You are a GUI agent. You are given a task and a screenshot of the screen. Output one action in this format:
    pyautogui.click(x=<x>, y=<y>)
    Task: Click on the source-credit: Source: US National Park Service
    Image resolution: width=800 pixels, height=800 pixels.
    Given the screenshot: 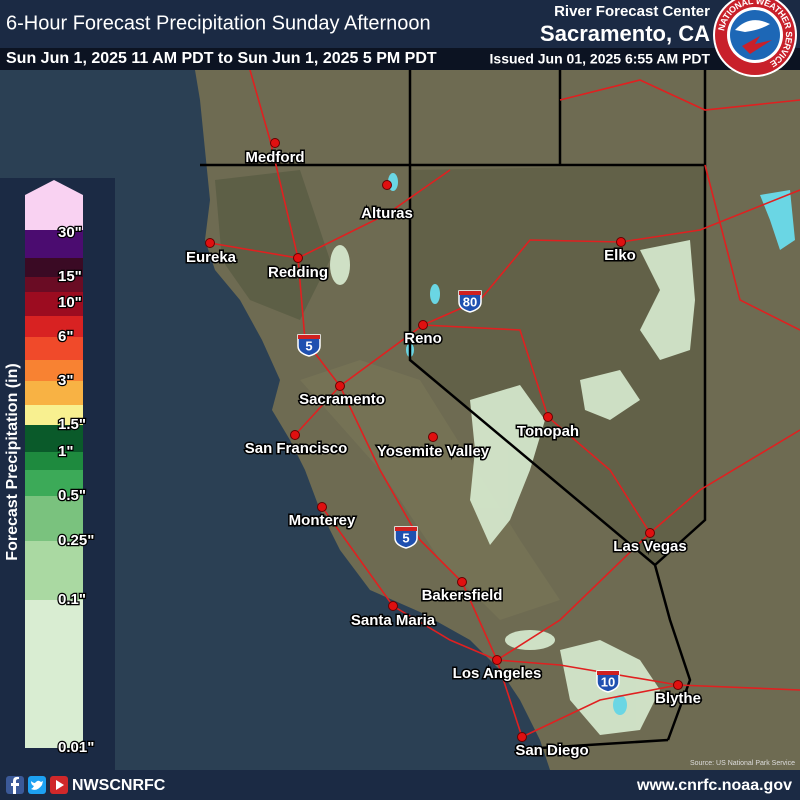 What is the action you would take?
    pyautogui.click(x=742, y=763)
    